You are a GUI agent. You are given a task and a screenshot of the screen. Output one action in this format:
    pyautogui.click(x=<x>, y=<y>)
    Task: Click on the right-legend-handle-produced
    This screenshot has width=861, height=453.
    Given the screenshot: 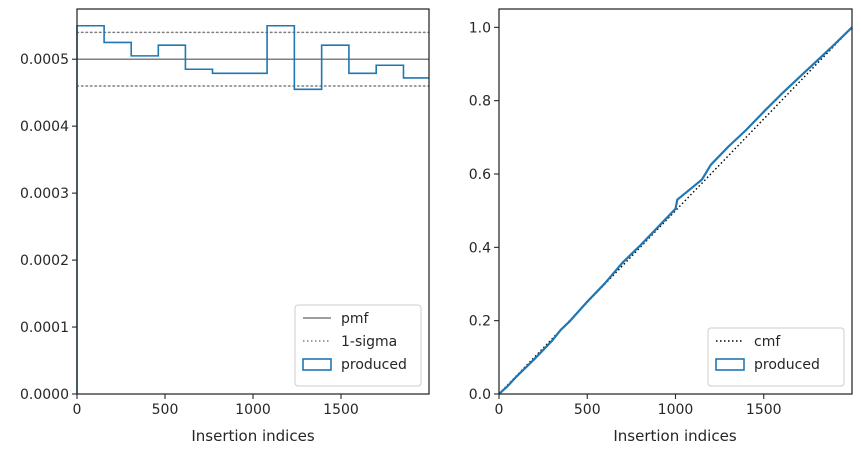 What is the action you would take?
    pyautogui.click(x=730, y=364)
    